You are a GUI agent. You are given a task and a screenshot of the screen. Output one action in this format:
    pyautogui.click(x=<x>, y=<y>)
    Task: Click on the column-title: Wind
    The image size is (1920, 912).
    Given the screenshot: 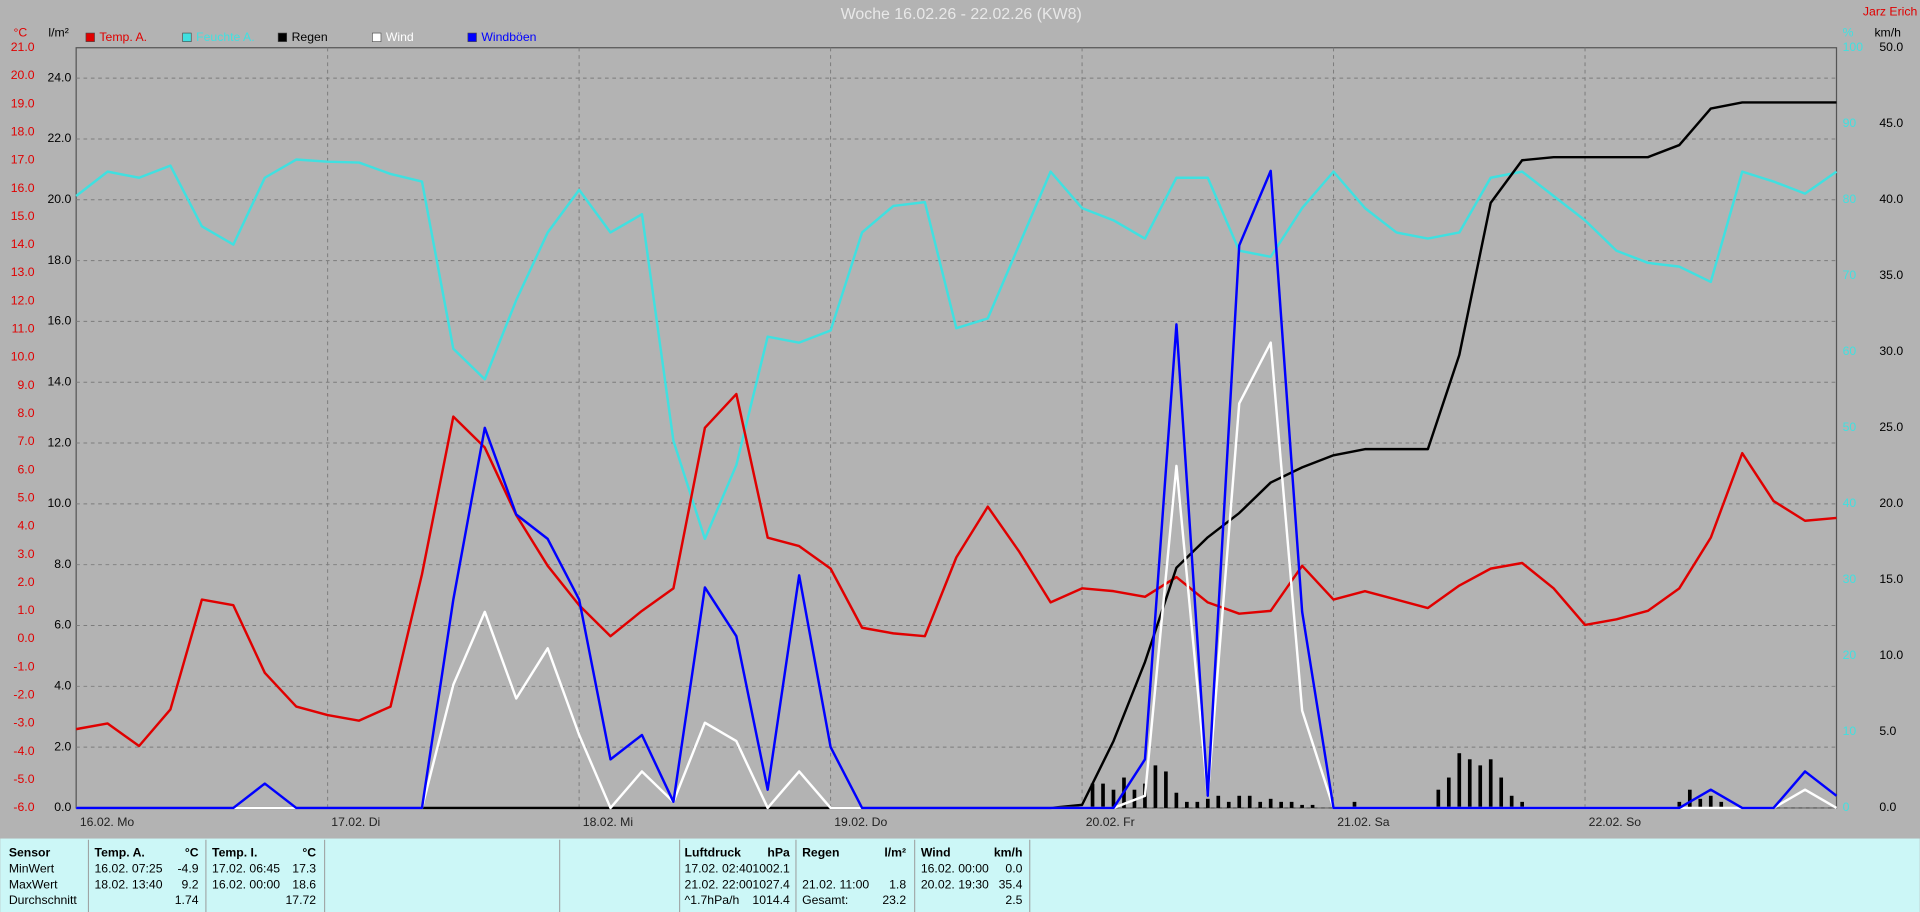 What is the action you would take?
    pyautogui.click(x=936, y=852)
    